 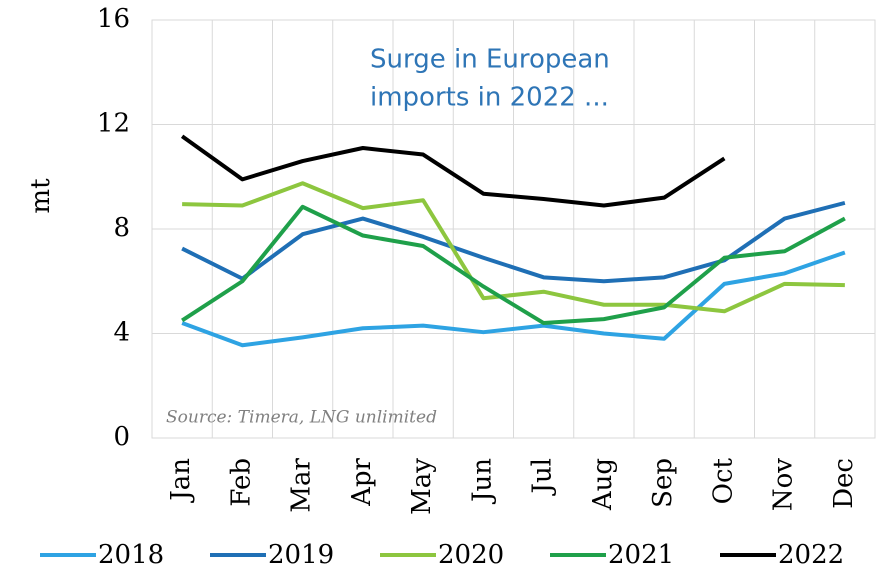 What do you see at coordinates (301, 418) in the screenshot?
I see `source-note: Source: Timera, LNG unlimited` at bounding box center [301, 418].